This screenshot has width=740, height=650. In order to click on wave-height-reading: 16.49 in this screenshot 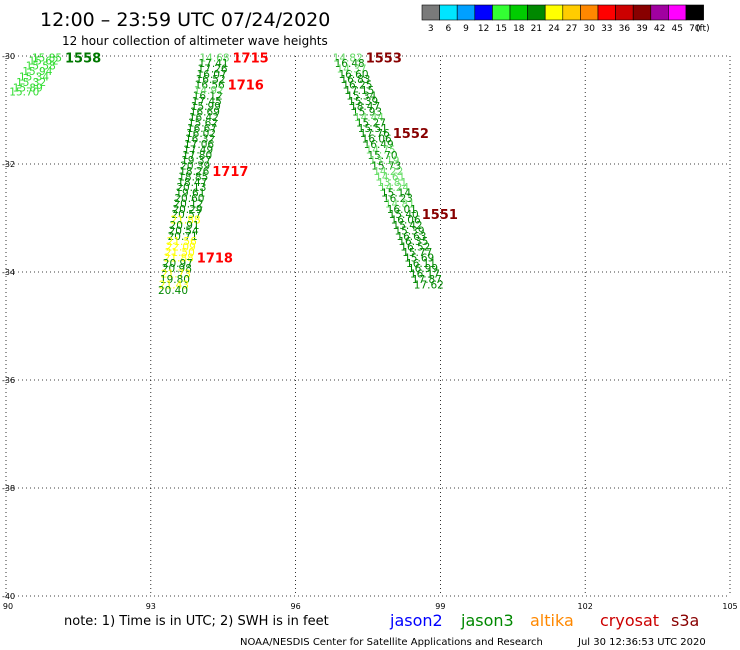, I will do `click(379, 145)`.